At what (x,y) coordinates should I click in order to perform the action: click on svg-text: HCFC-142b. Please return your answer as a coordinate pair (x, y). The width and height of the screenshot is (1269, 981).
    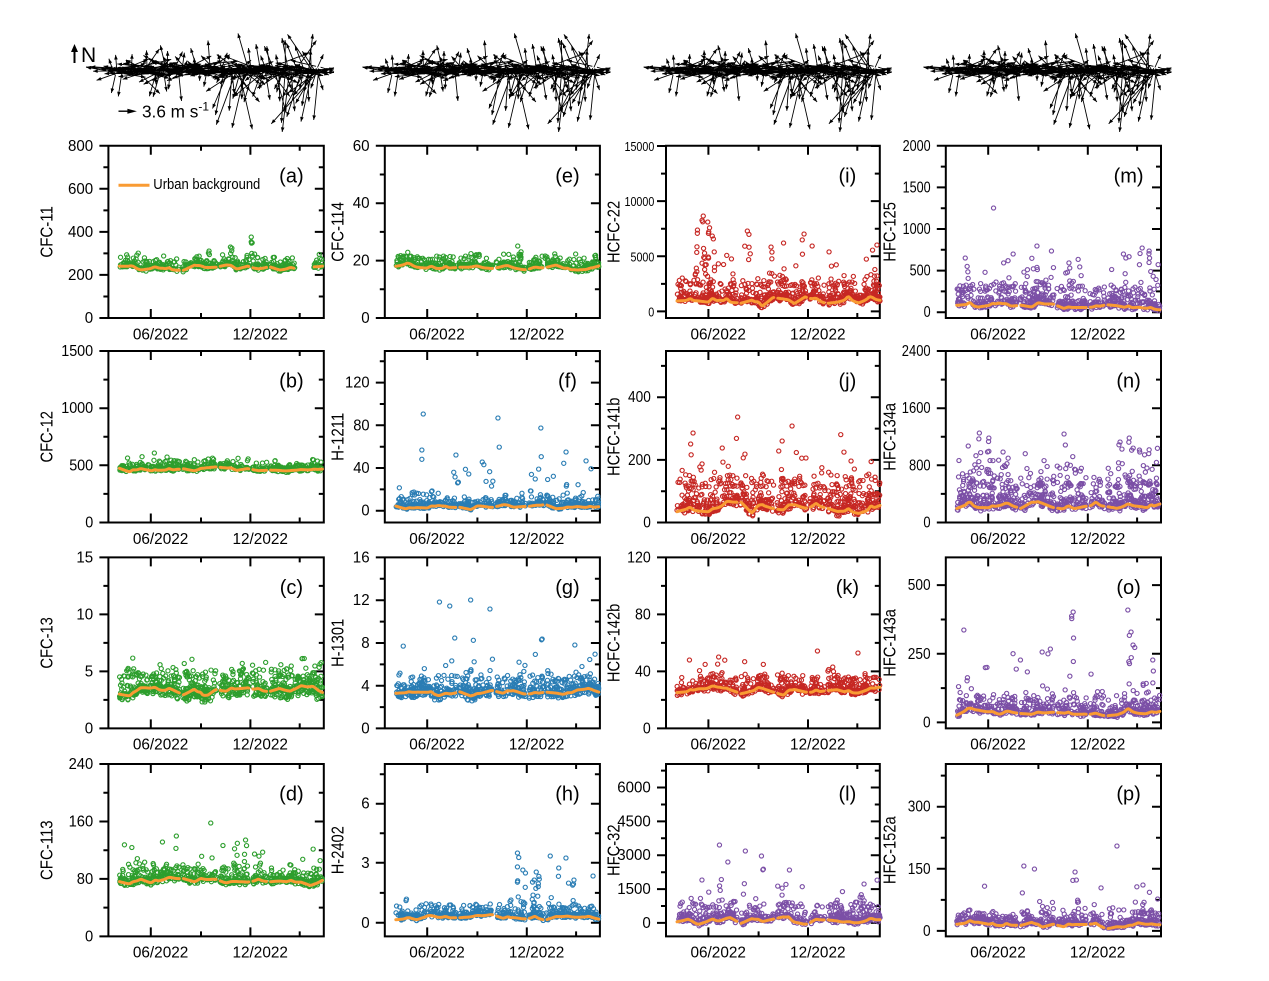
    Looking at the image, I should click on (614, 643).